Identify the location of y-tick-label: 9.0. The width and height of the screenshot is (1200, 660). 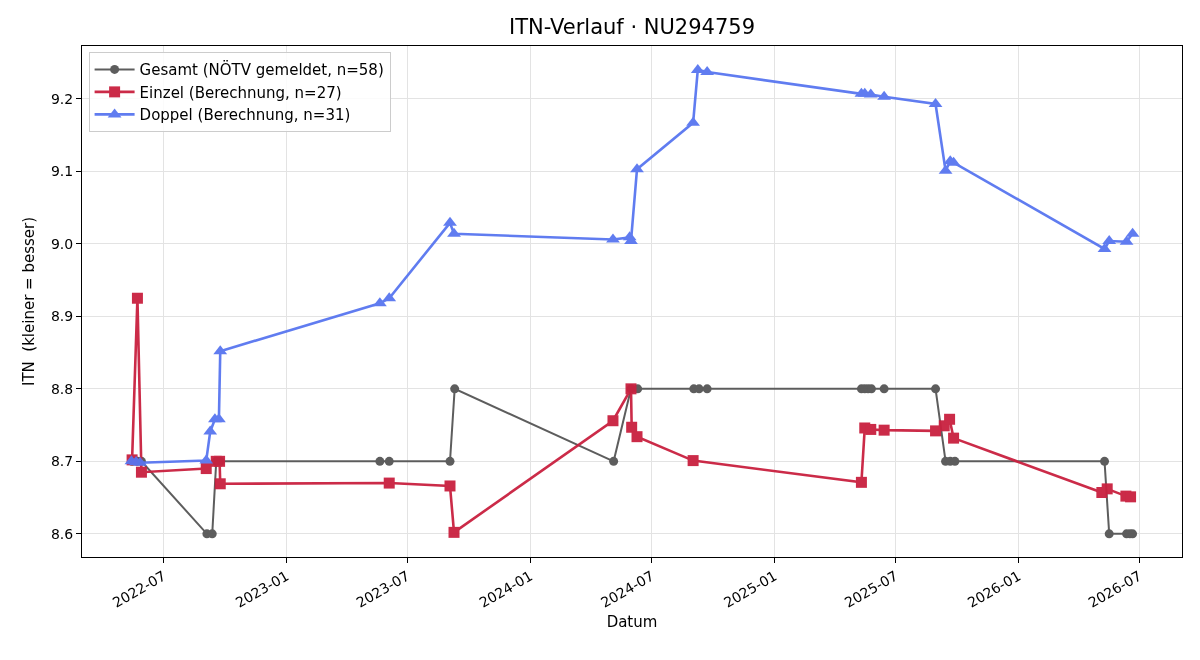
(62, 243).